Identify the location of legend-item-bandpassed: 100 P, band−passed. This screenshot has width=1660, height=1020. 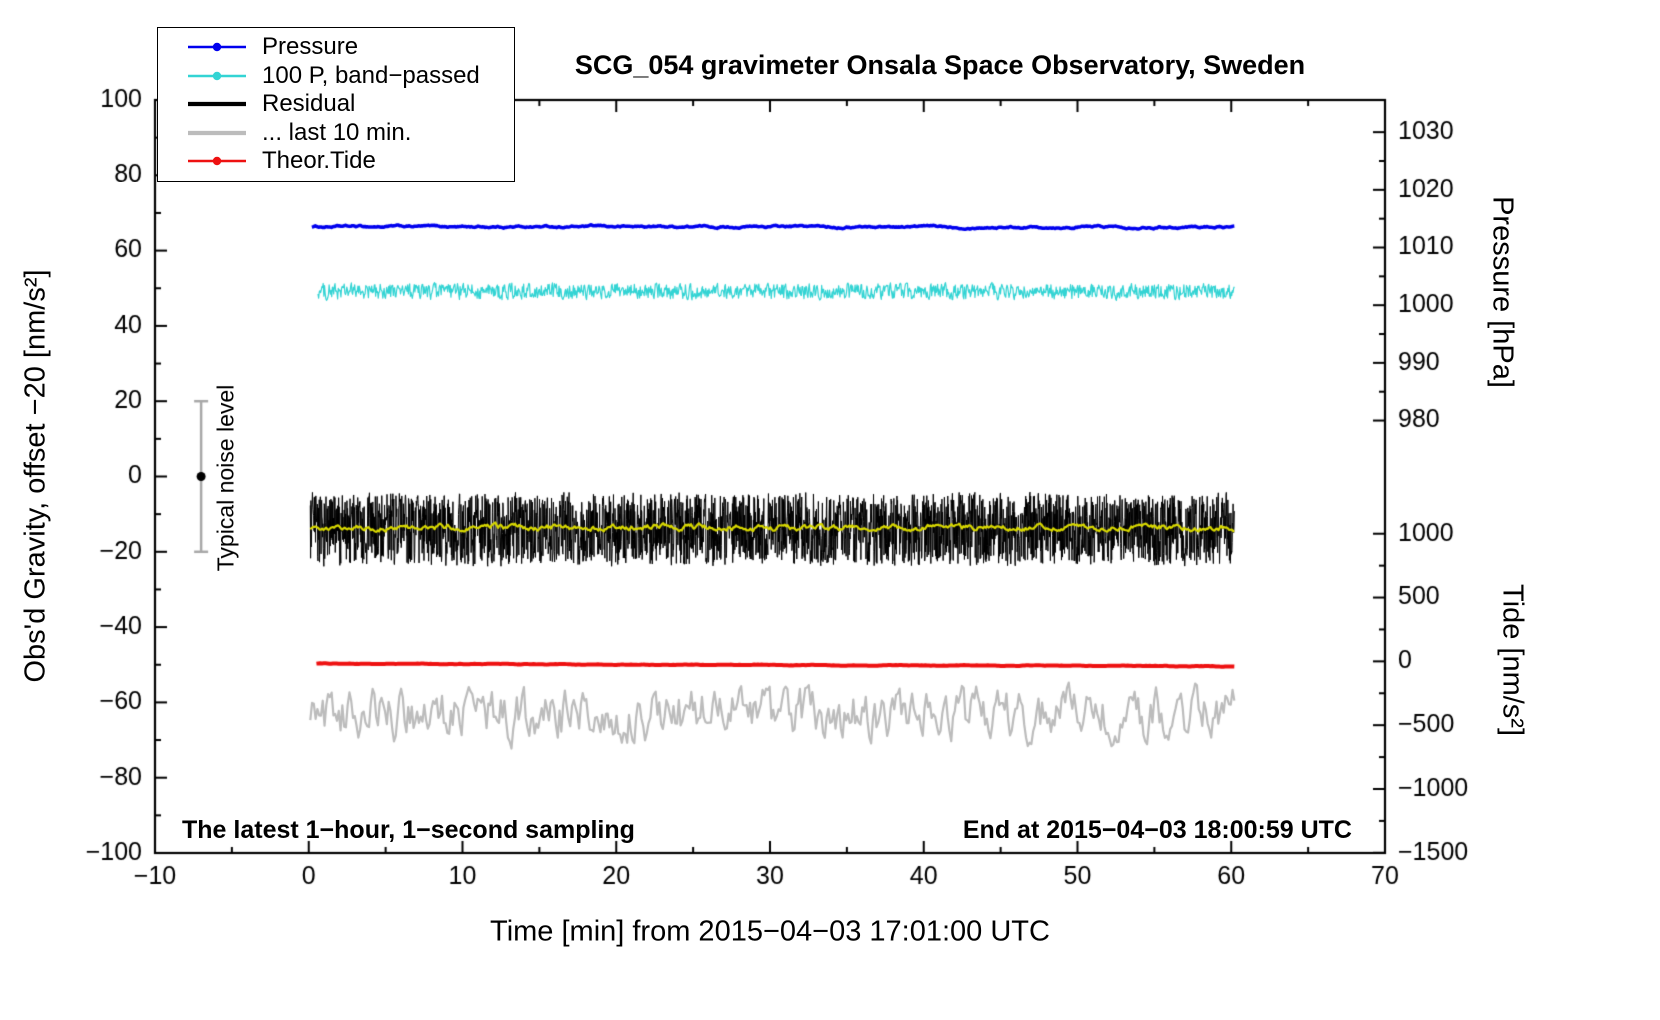
(336, 76).